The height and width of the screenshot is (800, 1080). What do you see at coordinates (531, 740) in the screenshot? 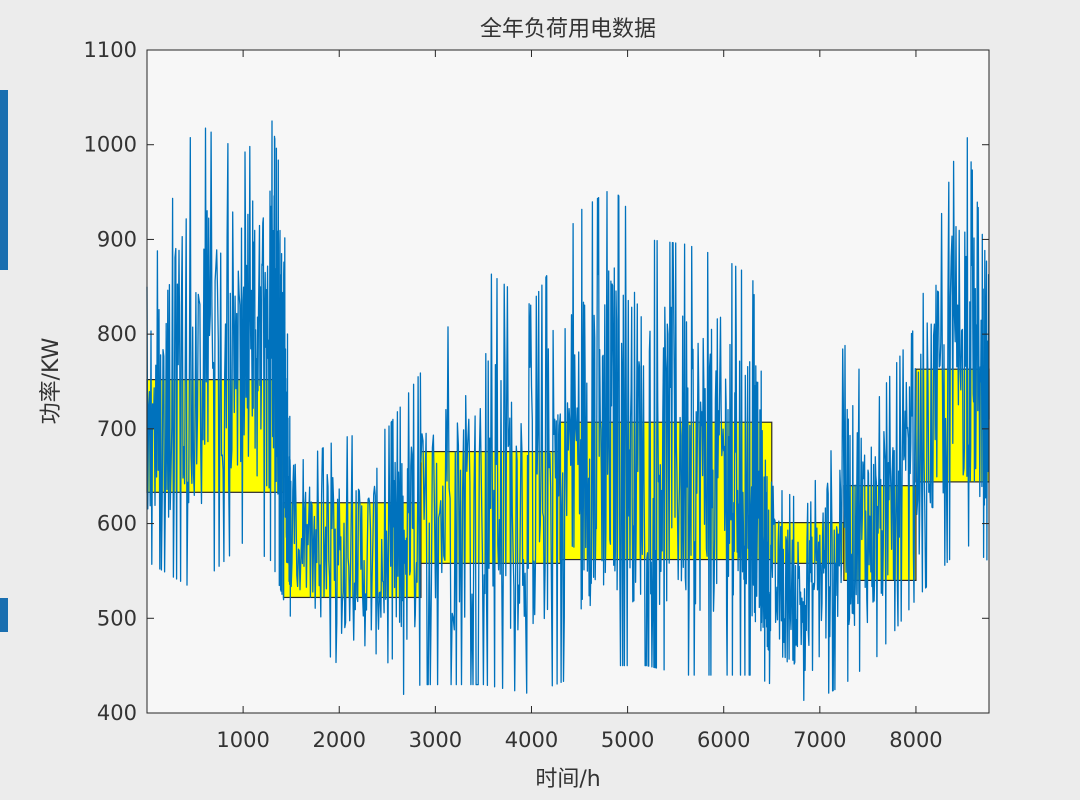
I see `x-tick-label: 4000` at bounding box center [531, 740].